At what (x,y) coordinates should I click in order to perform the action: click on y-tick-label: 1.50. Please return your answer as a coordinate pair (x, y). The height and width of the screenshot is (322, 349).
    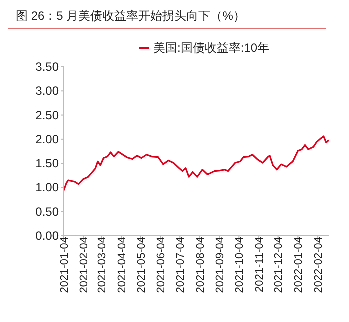
    Looking at the image, I should click on (48, 163).